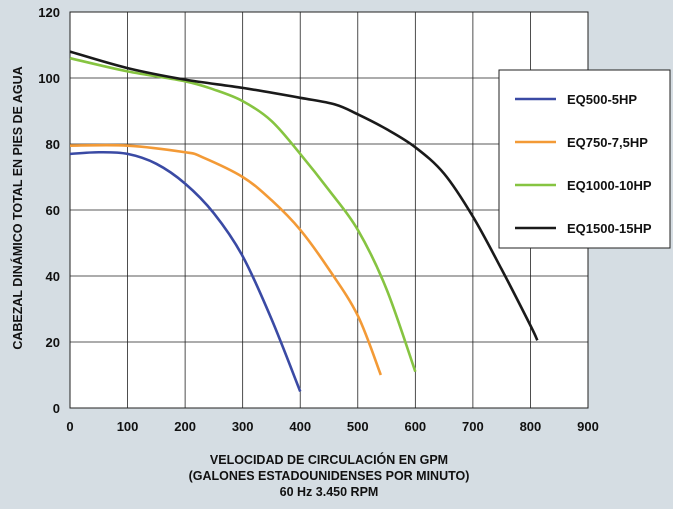 Image resolution: width=673 pixels, height=509 pixels. I want to click on x-tick-label: 600, so click(415, 426).